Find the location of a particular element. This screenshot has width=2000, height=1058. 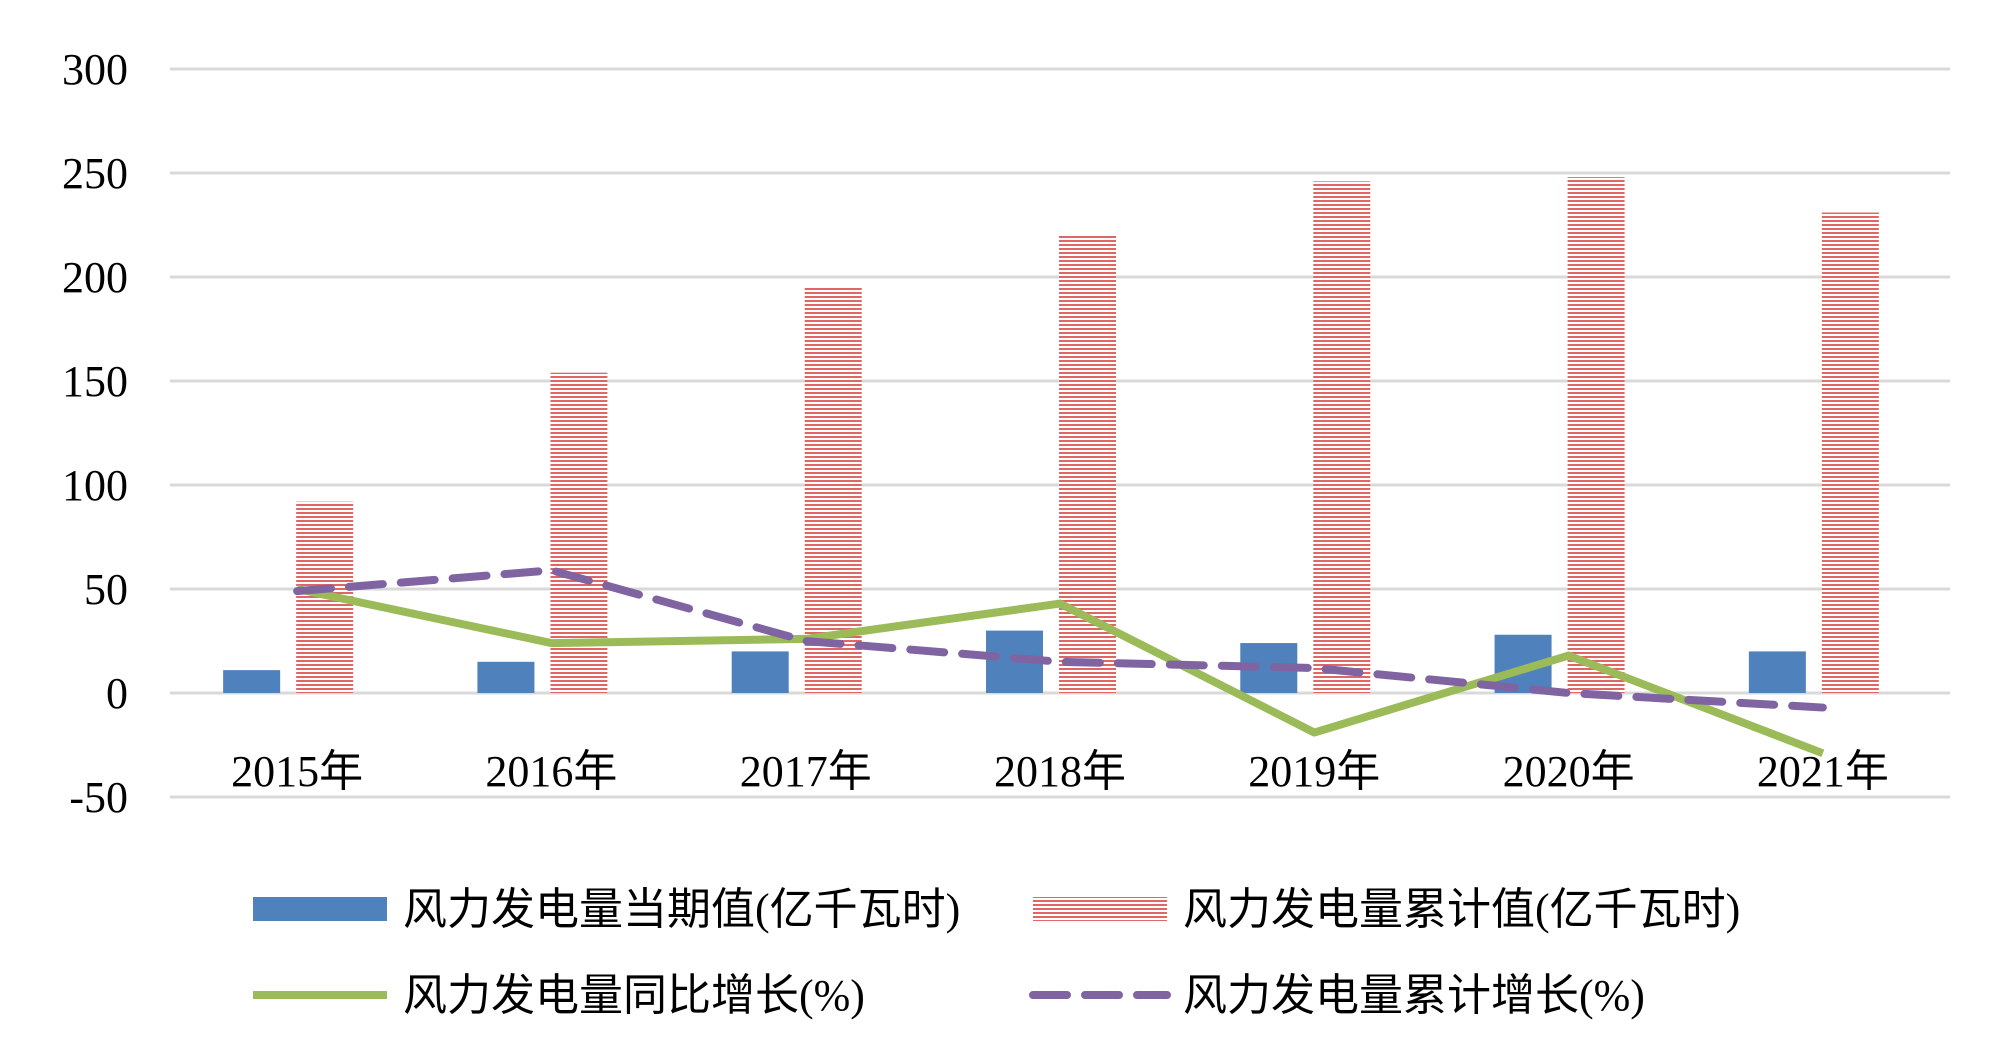

y-tick-label: 300 is located at coordinates (95, 69).